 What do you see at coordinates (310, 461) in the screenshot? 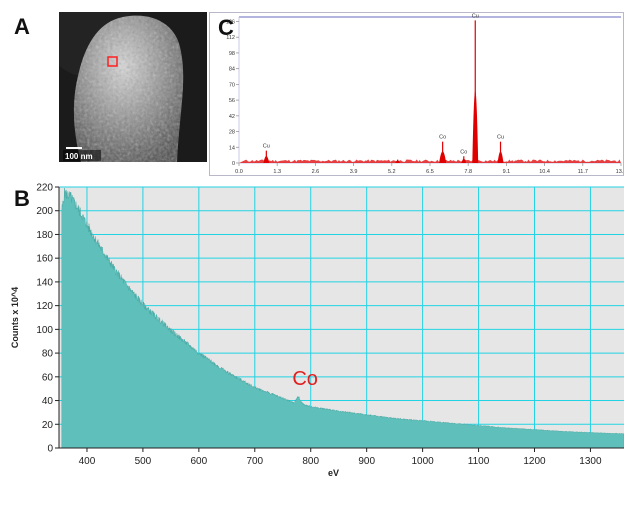
I see `eels-x-tick-label: 800` at bounding box center [310, 461].